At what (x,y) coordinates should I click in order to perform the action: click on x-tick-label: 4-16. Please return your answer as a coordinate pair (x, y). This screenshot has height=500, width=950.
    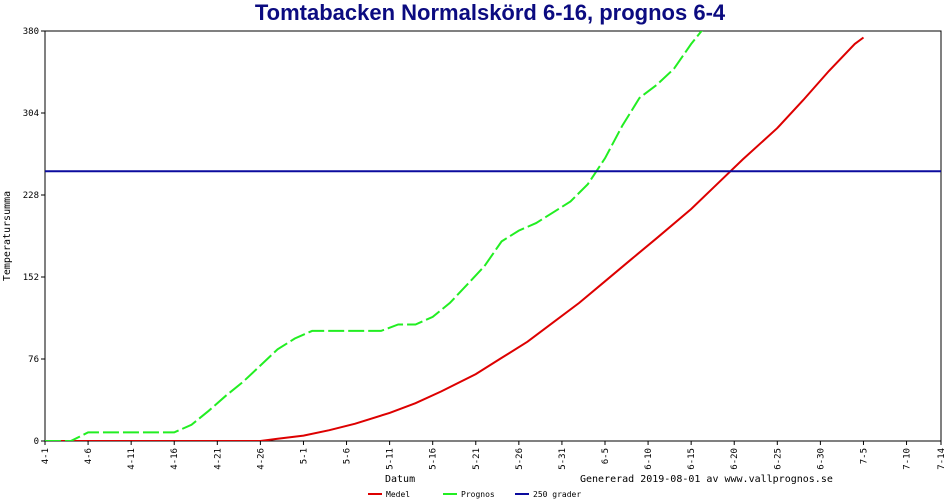
    Looking at the image, I should click on (175, 459).